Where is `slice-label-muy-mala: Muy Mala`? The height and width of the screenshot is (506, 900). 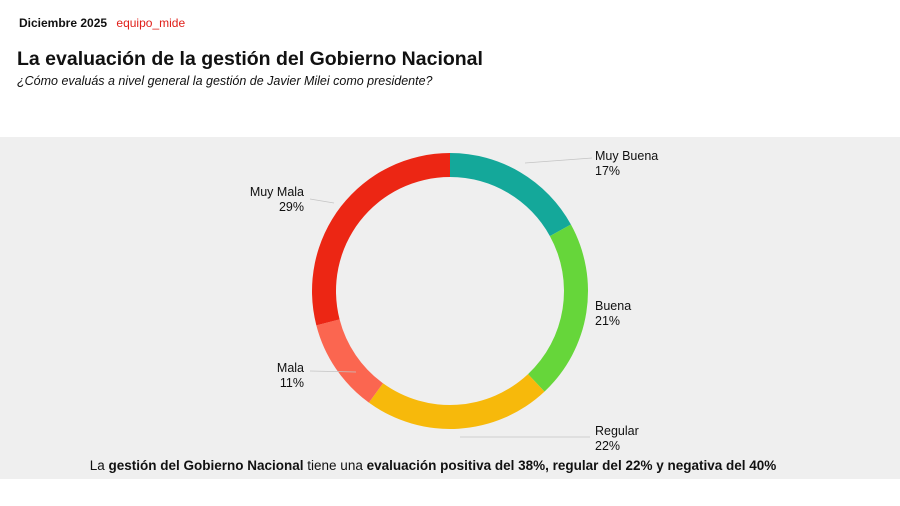 slice-label-muy-mala: Muy Mala is located at coordinates (277, 192).